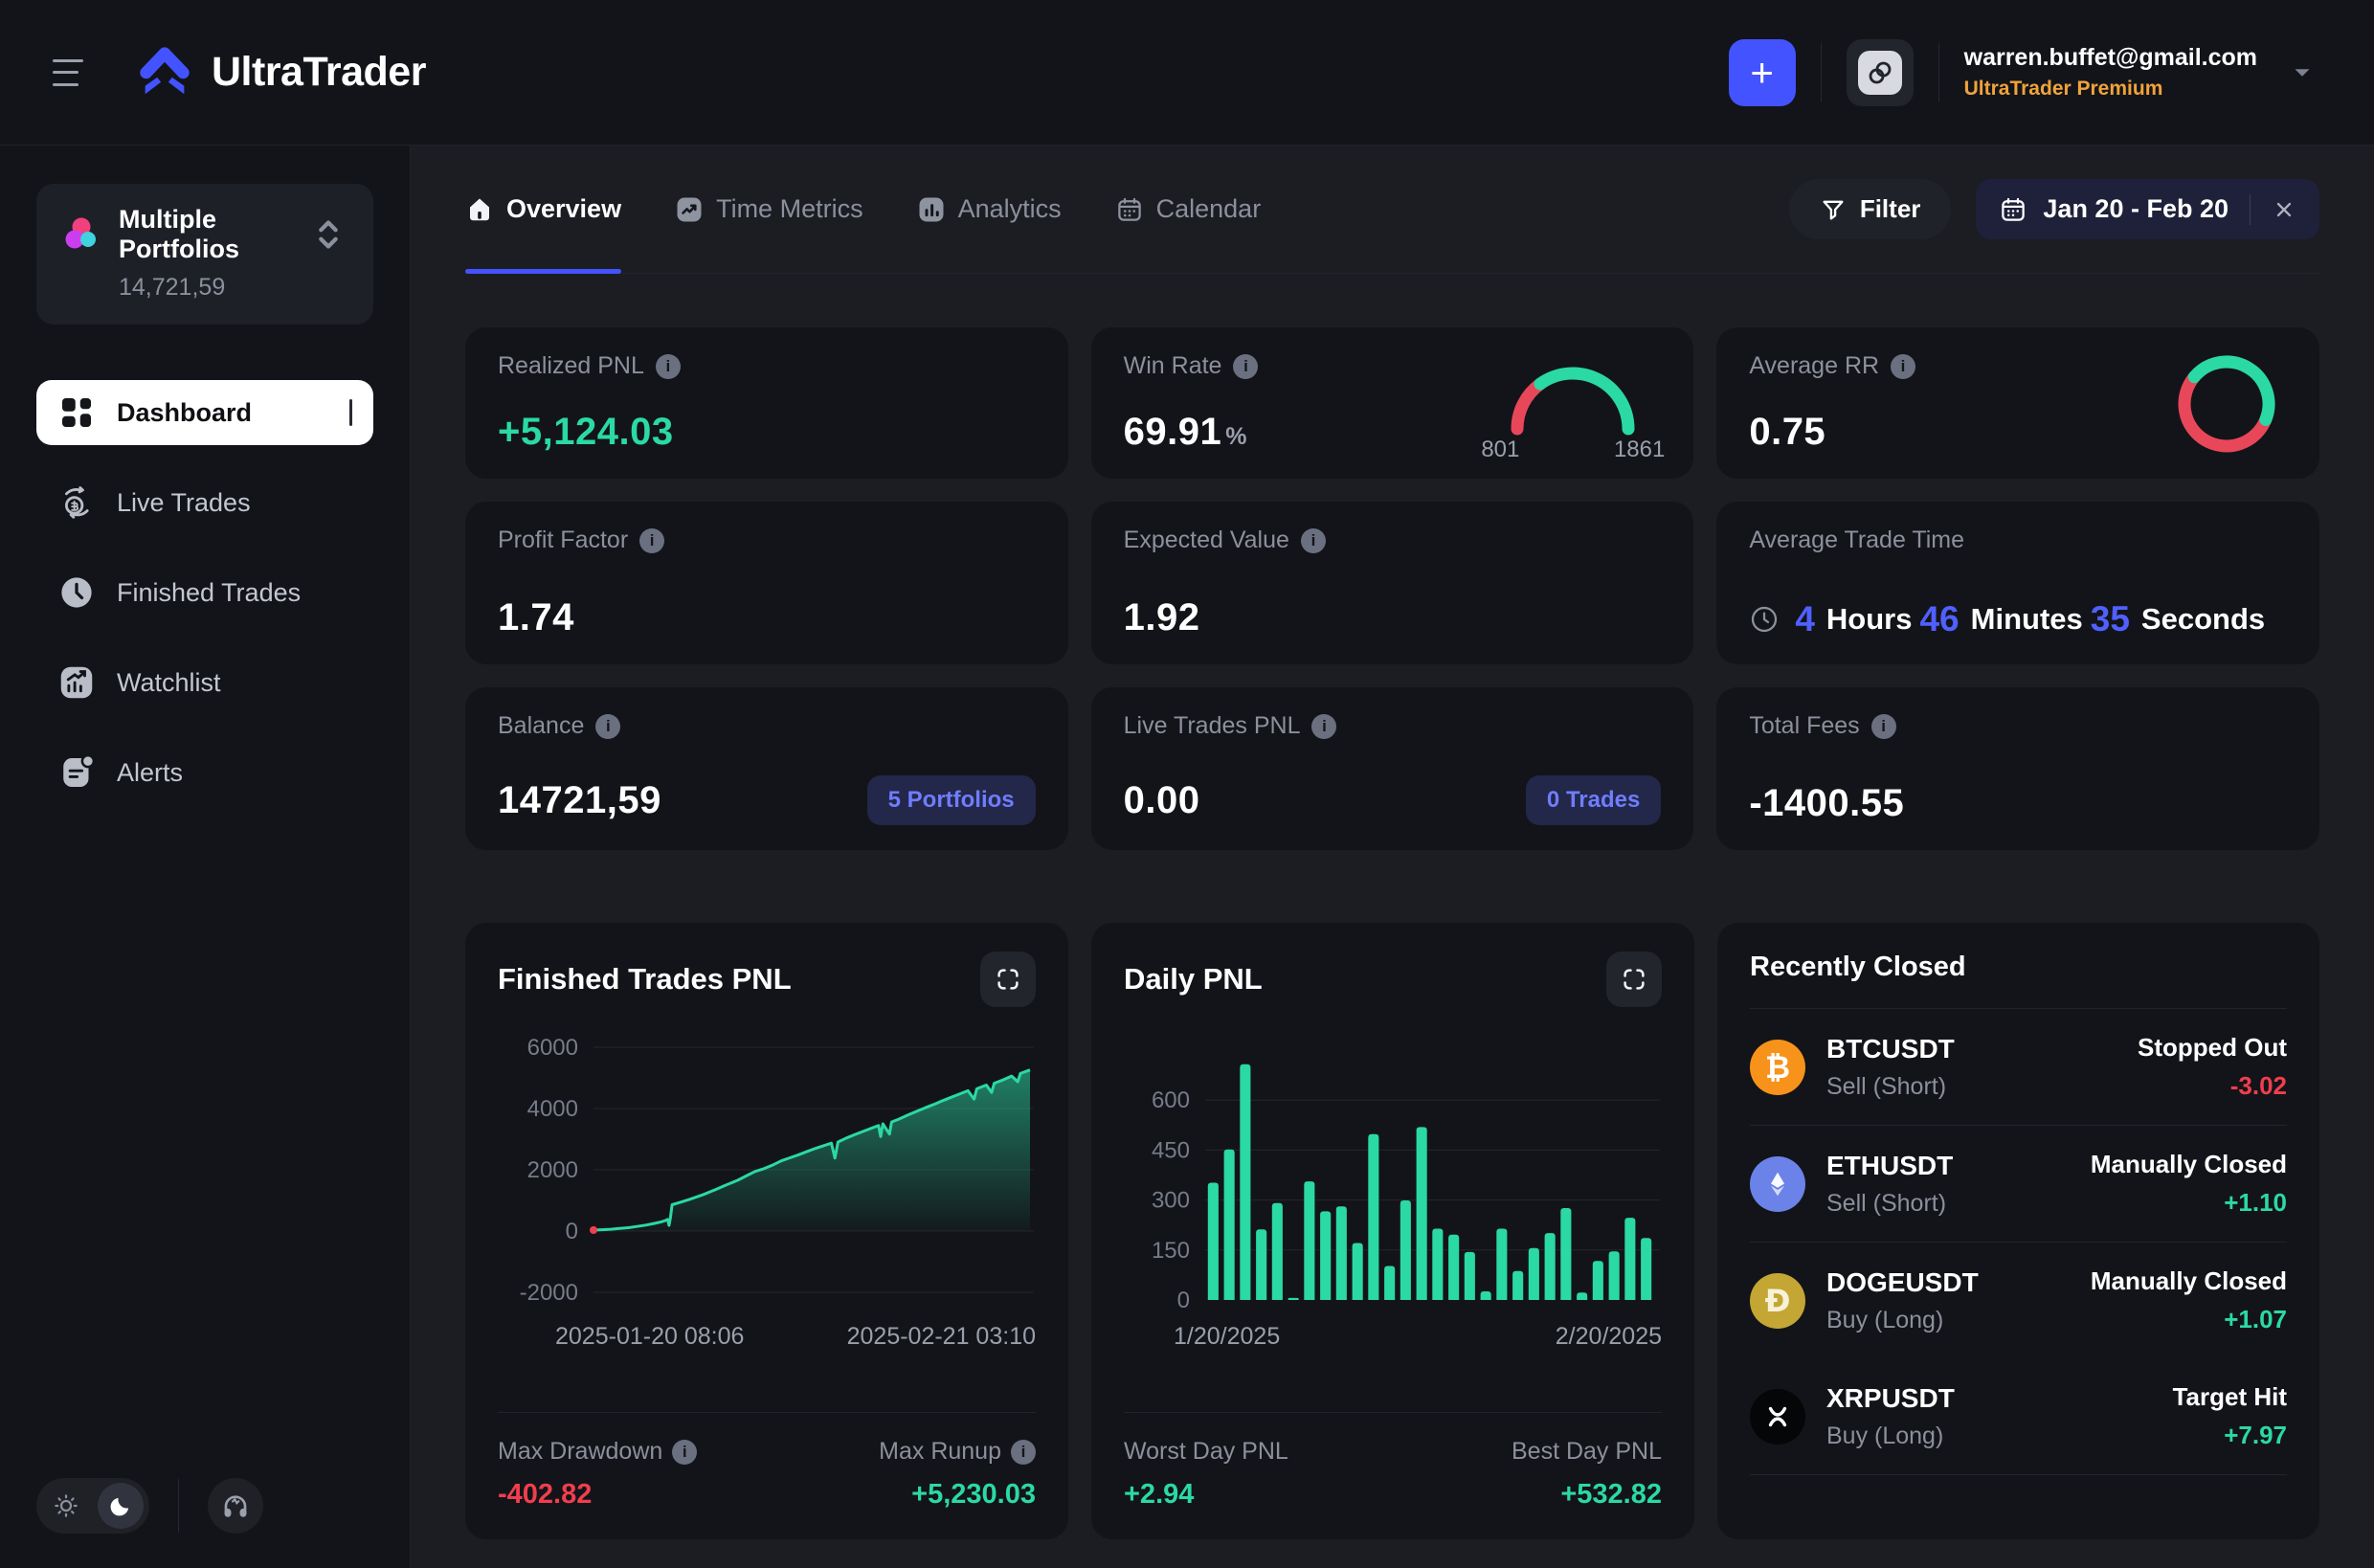  What do you see at coordinates (1185, 432) in the screenshot?
I see `win-rate-value: 69.91%` at bounding box center [1185, 432].